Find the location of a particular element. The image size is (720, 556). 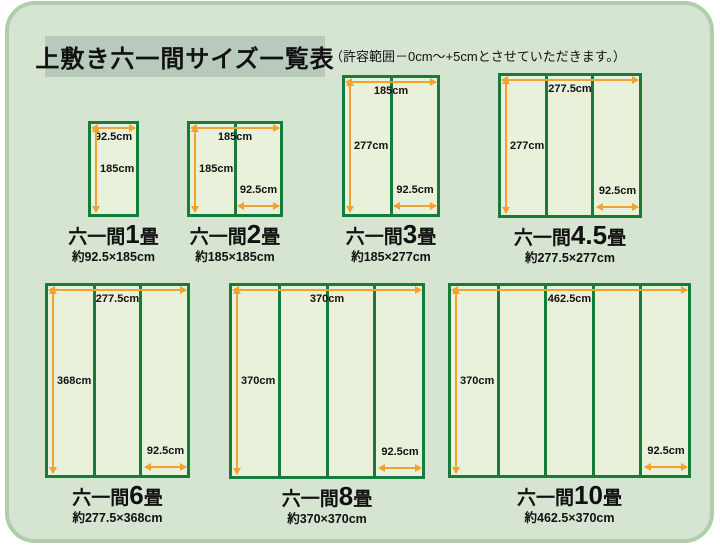

diagram-caption: 六一間10畳 約462.5×370cm is located at coordinates (569, 503).